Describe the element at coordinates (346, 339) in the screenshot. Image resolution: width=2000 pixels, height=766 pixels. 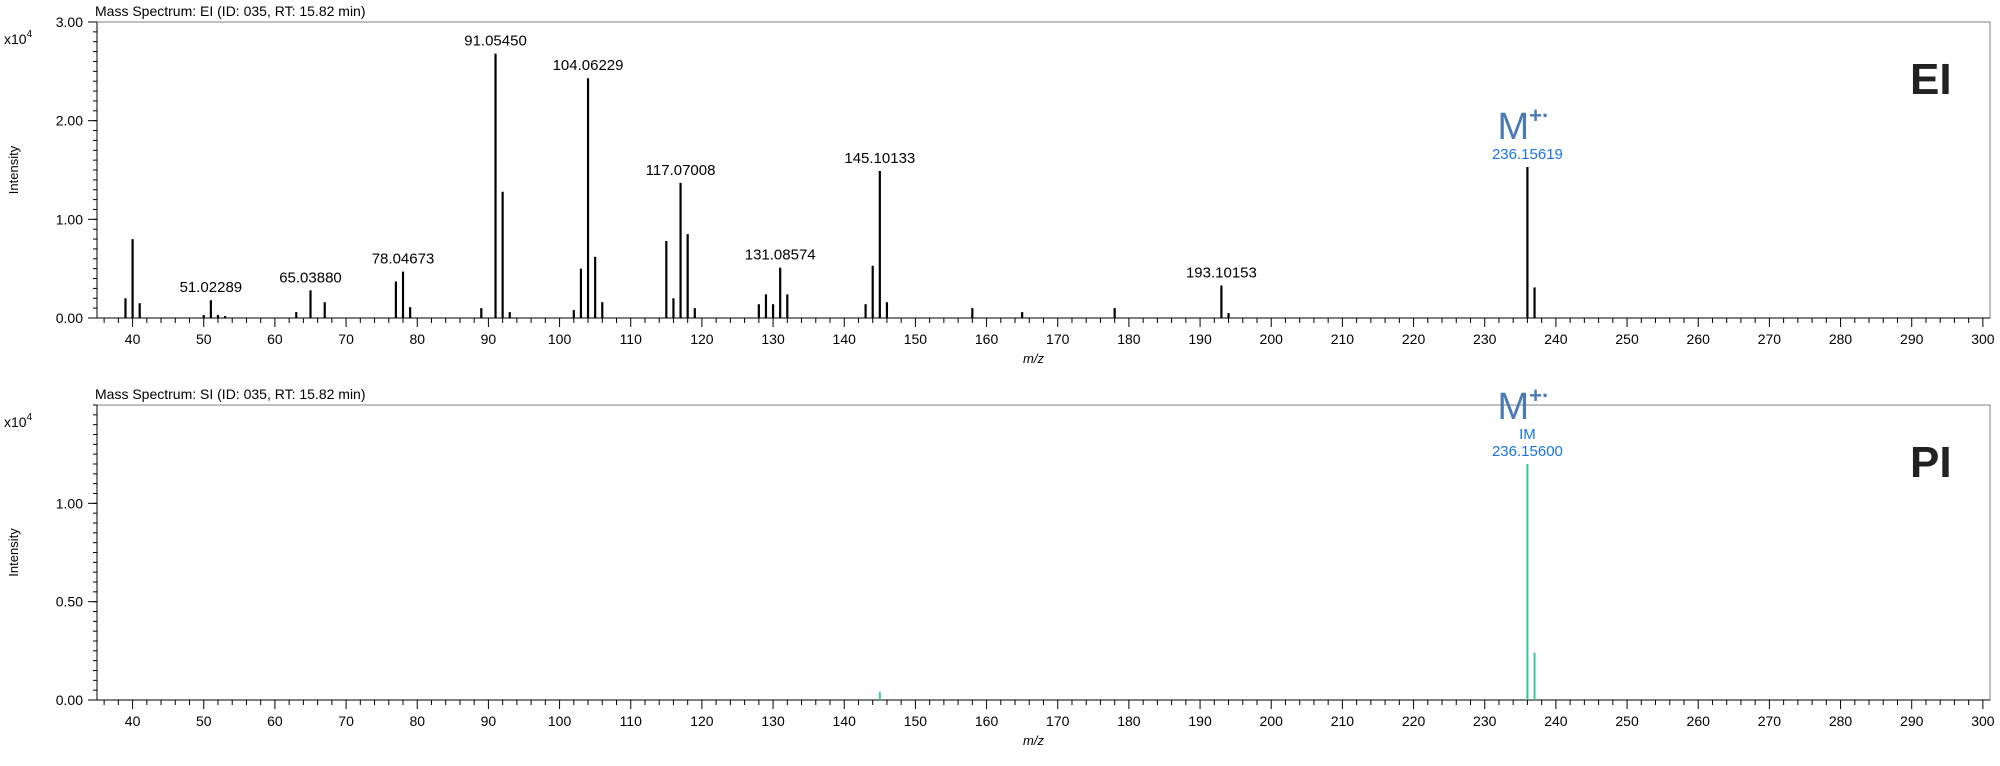
I see `ei-x-tick-label: 70` at that location.